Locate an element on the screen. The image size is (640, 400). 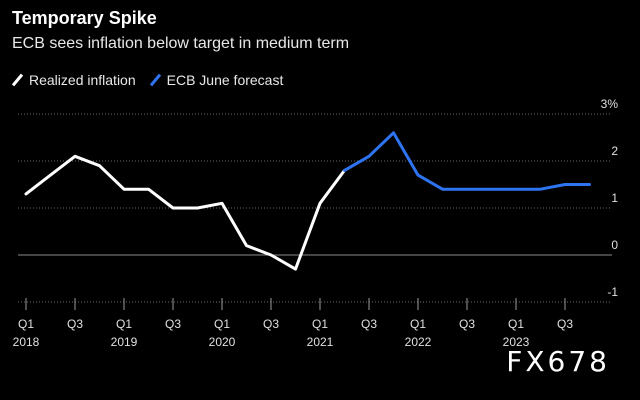
watermark-logo: FX678 is located at coordinates (558, 361).